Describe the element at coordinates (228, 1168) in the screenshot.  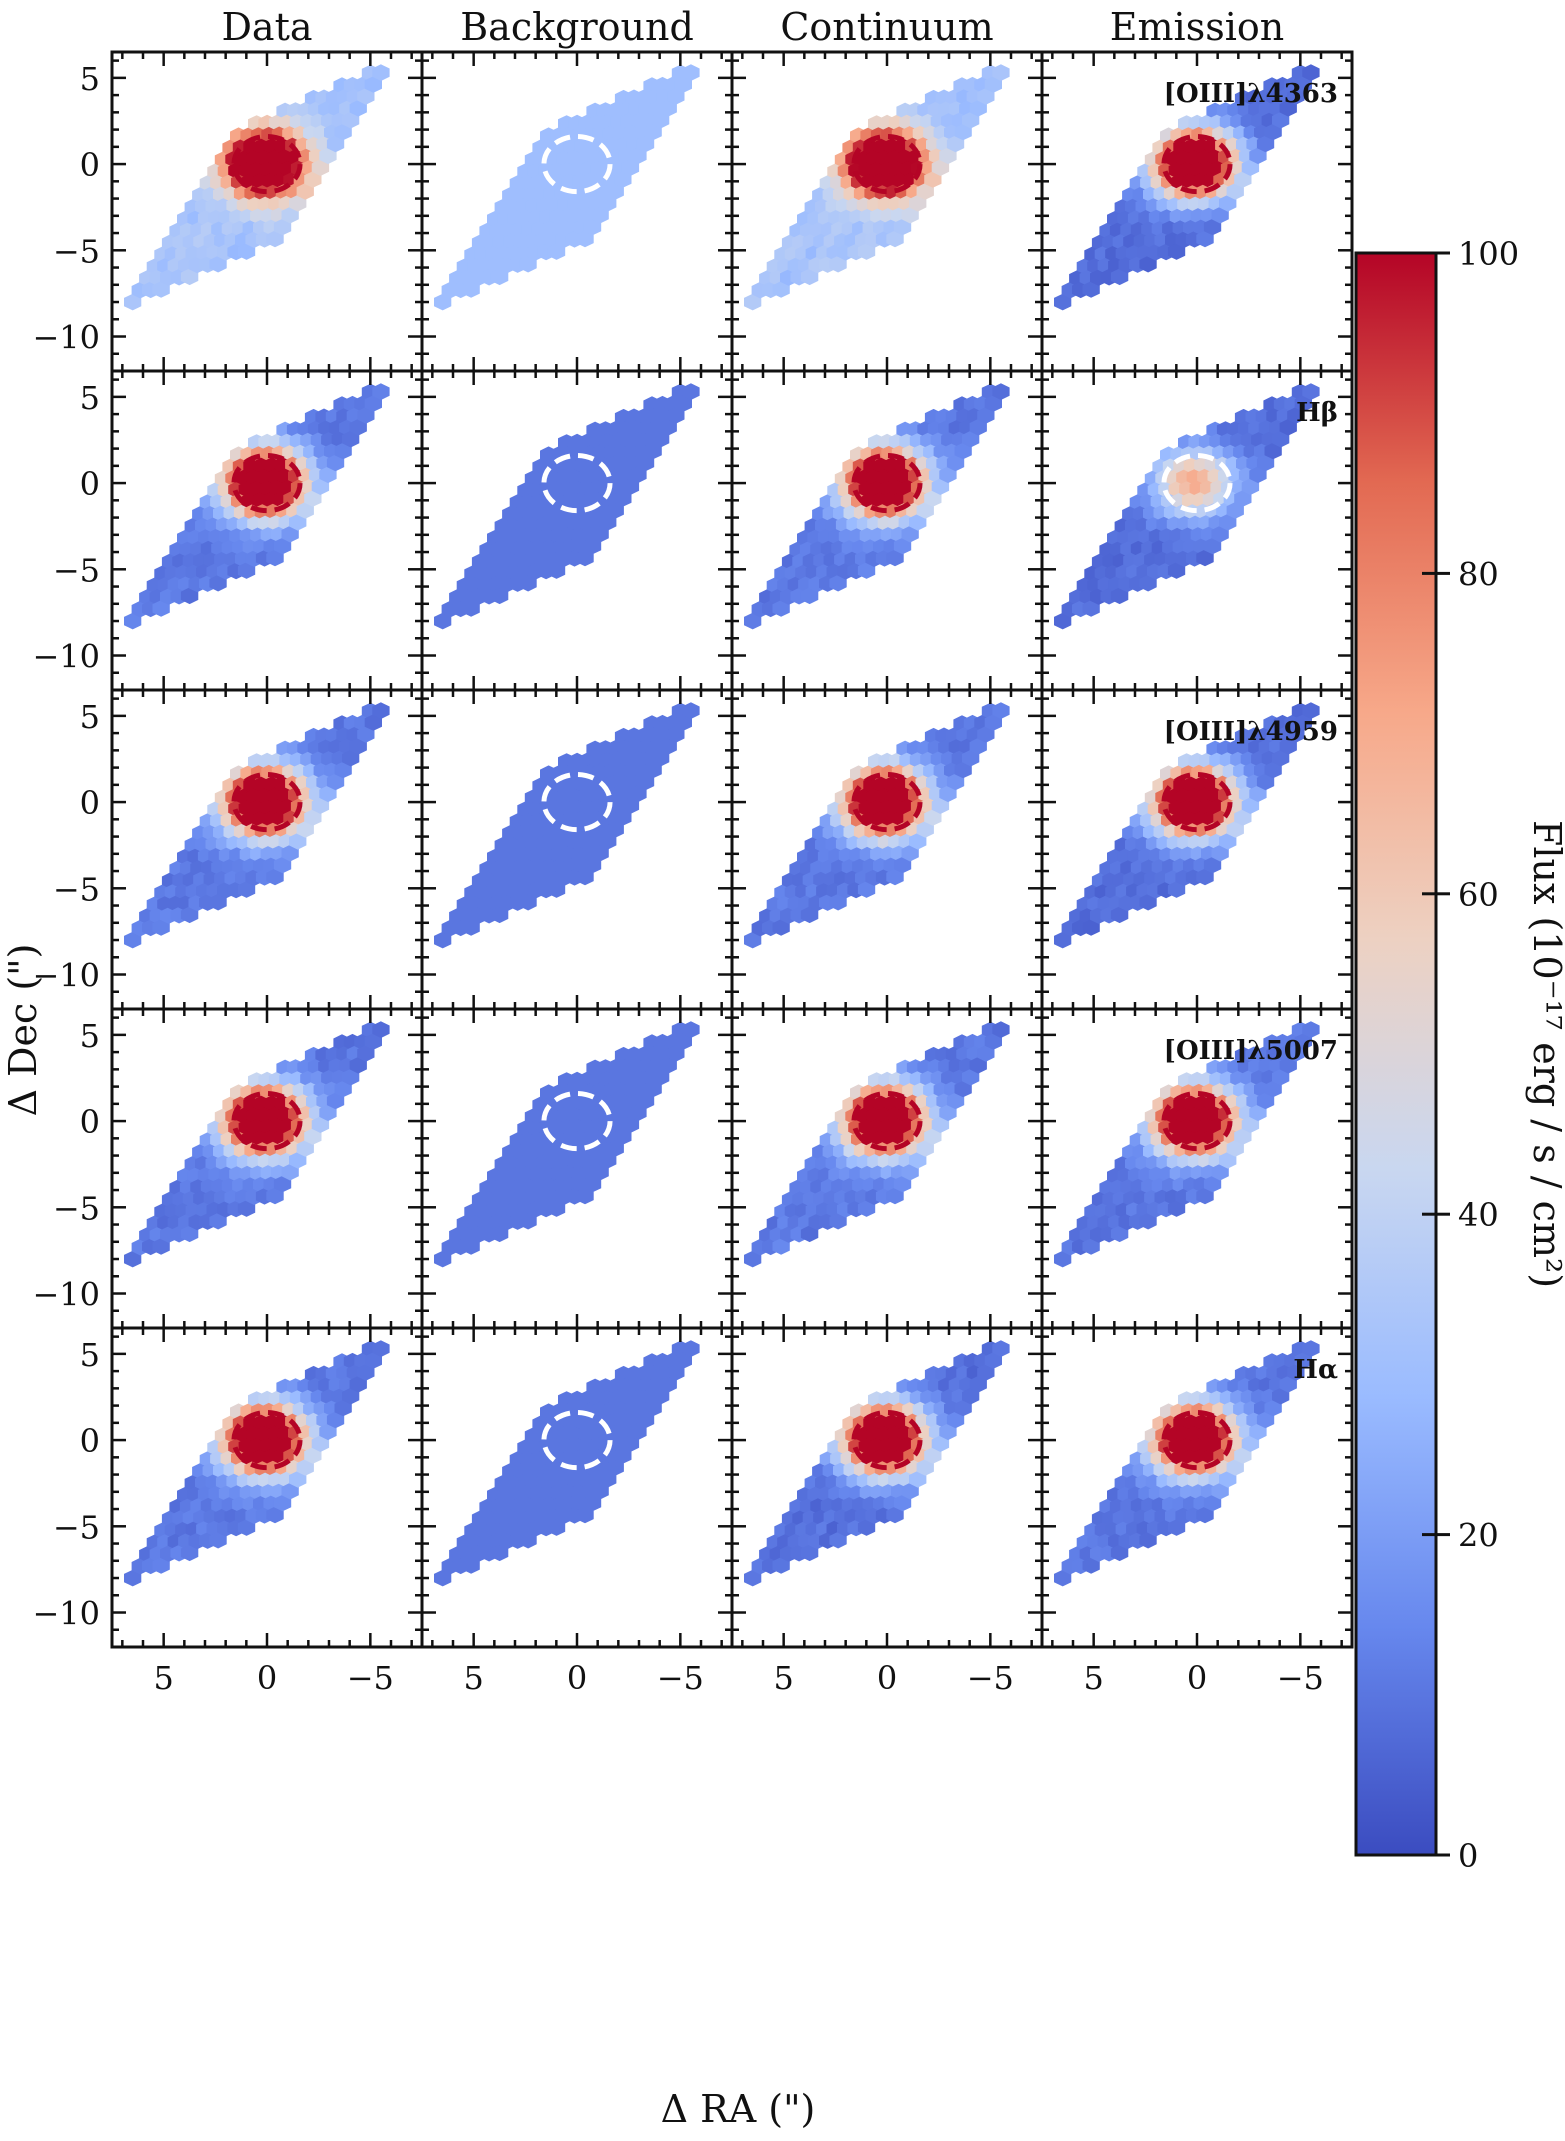
I see `panel-r3-c0: 5 0 −5 −10` at that location.